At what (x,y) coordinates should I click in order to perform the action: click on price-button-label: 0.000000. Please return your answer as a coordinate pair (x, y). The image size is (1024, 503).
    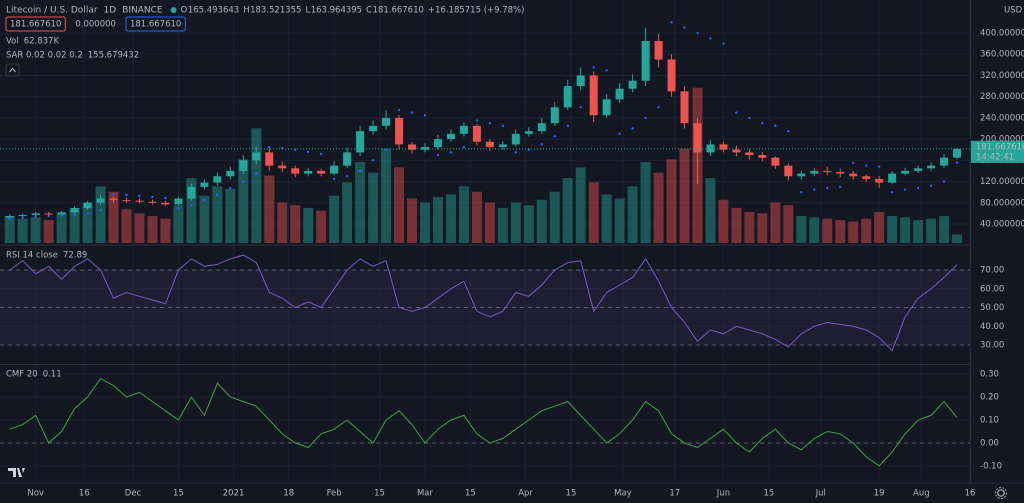
    Looking at the image, I should click on (95, 25).